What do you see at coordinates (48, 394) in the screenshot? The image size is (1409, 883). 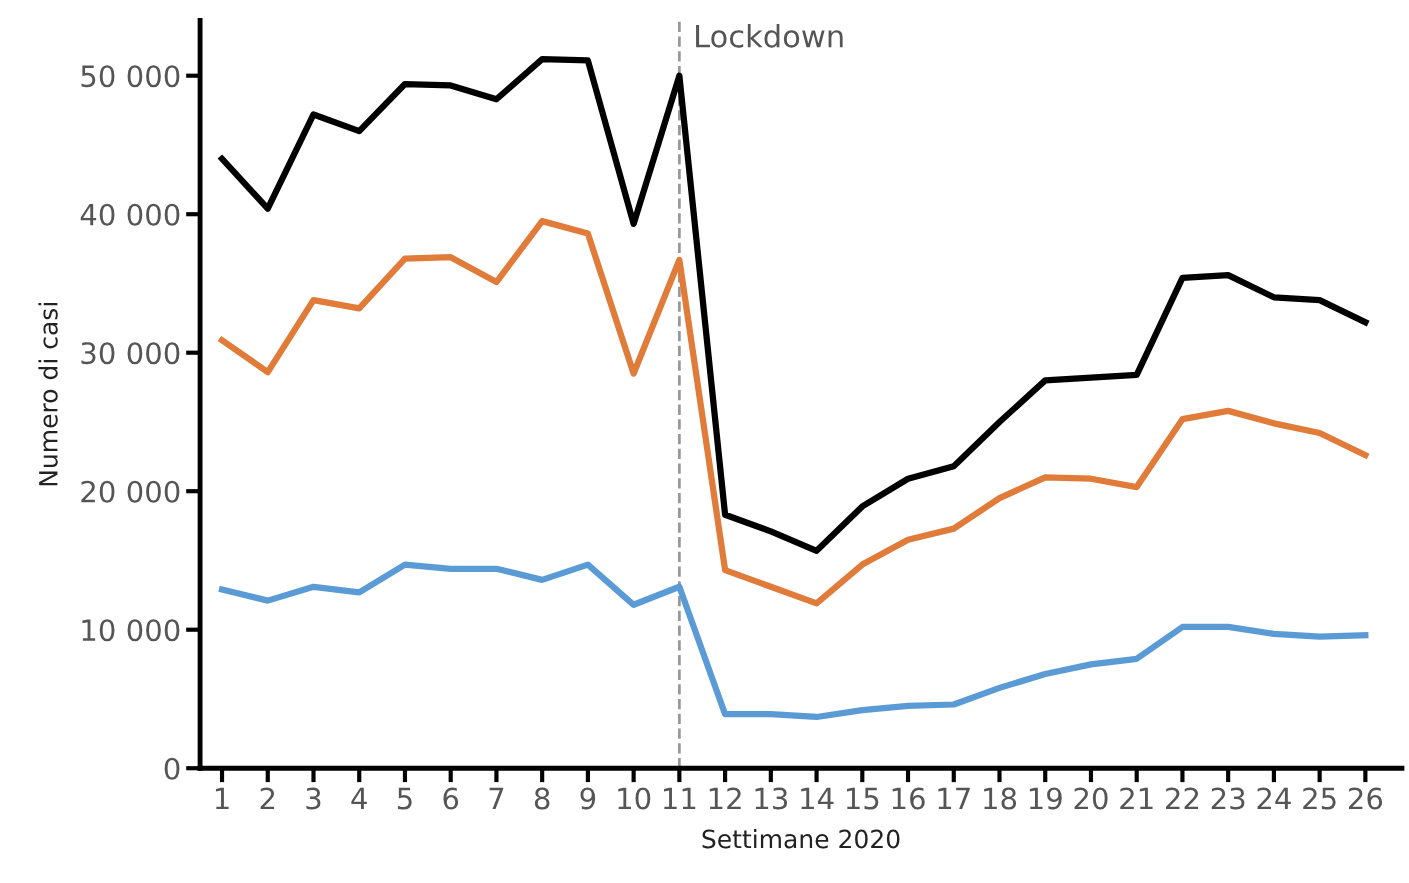 I see `y-axis-title: Numero di casi` at bounding box center [48, 394].